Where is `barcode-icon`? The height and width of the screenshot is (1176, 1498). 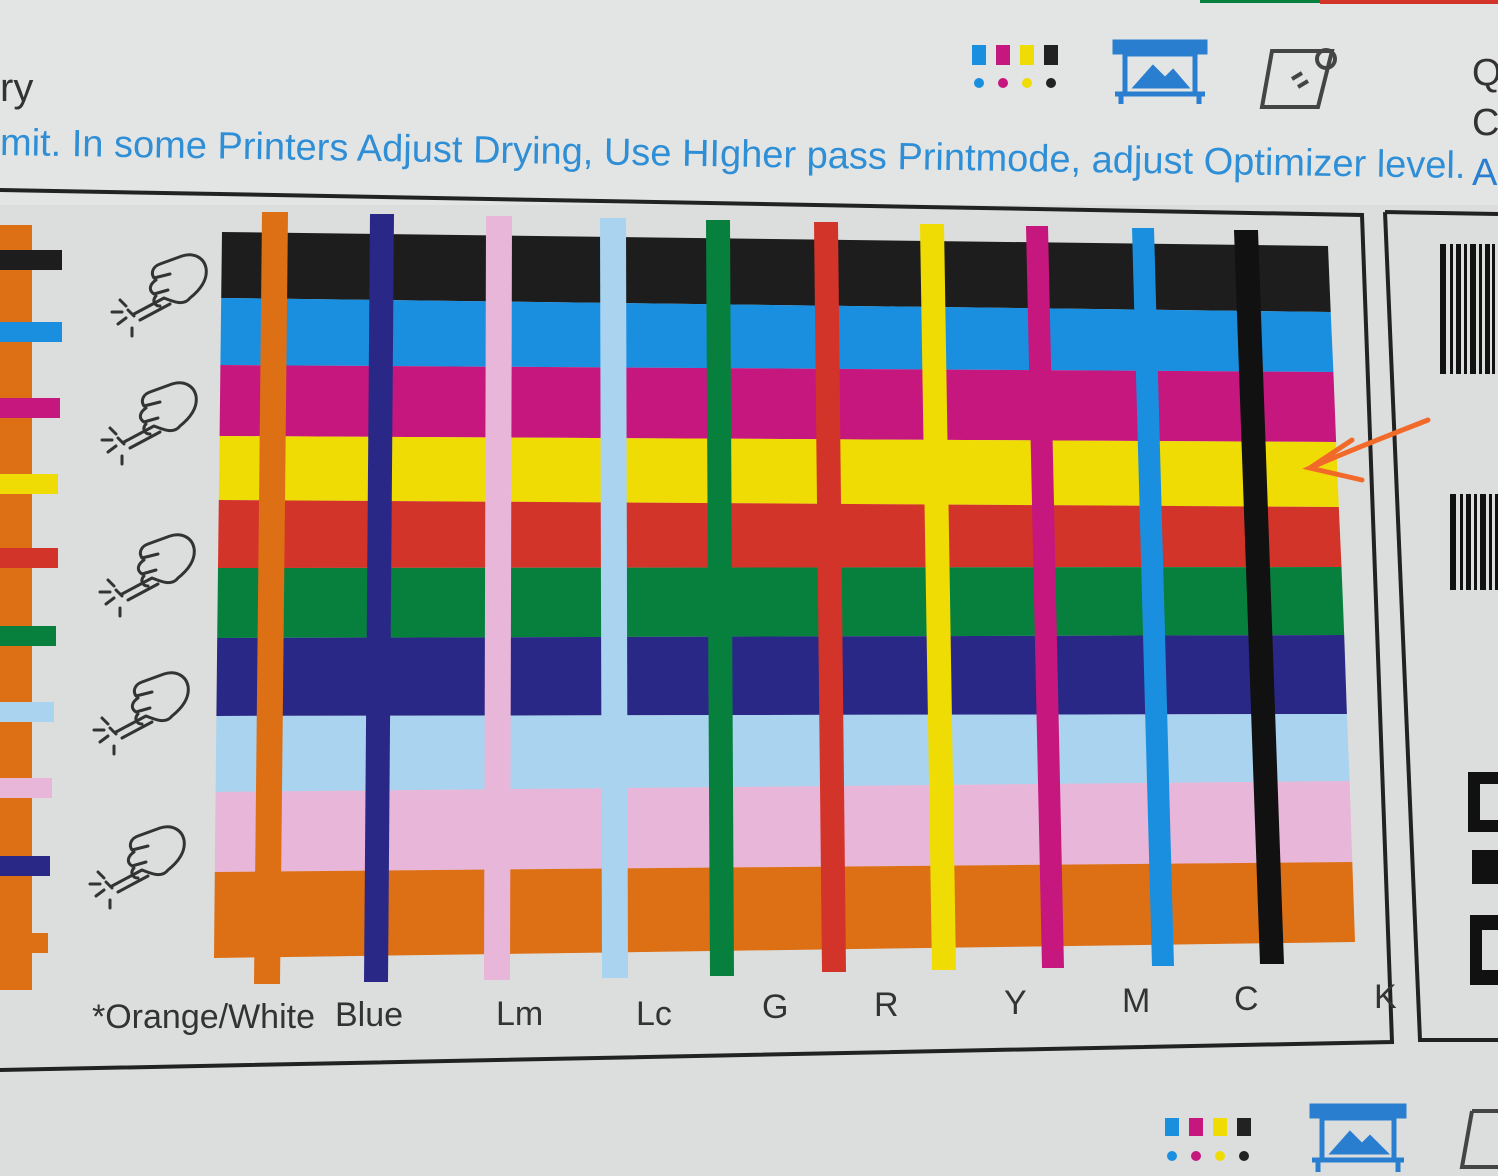 barcode-icon is located at coordinates (1469, 417).